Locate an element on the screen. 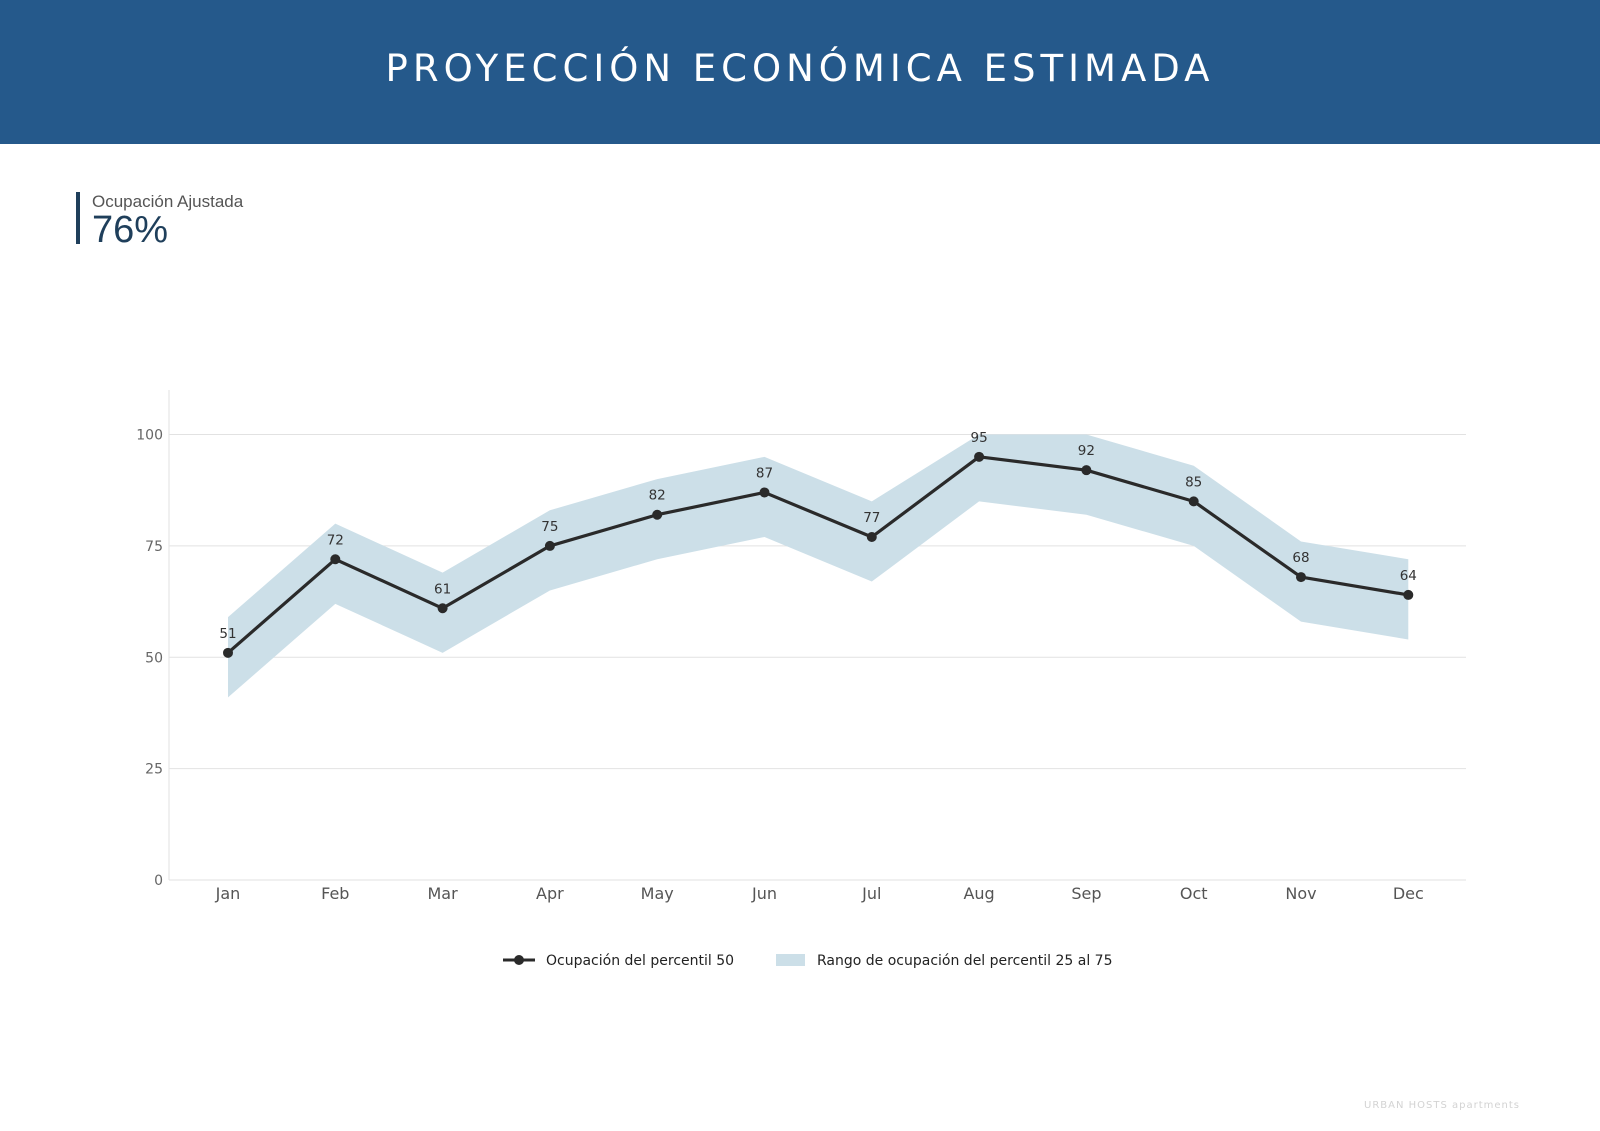 The height and width of the screenshot is (1131, 1600). kpi-value: 76% is located at coordinates (130, 230).